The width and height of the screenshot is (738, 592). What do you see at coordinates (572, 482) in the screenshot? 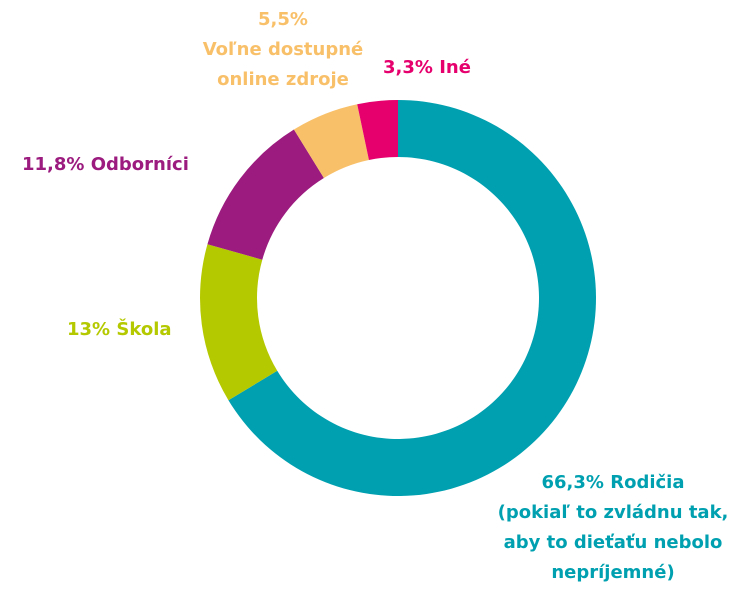
I see `value-label: 66,3%` at bounding box center [572, 482].